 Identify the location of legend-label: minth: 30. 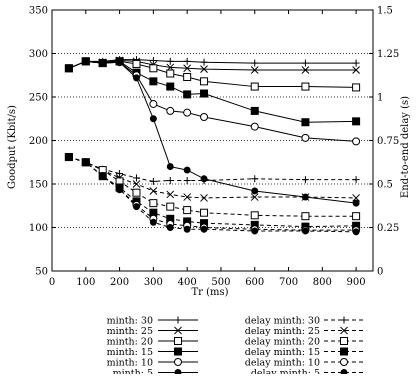
(130, 321).